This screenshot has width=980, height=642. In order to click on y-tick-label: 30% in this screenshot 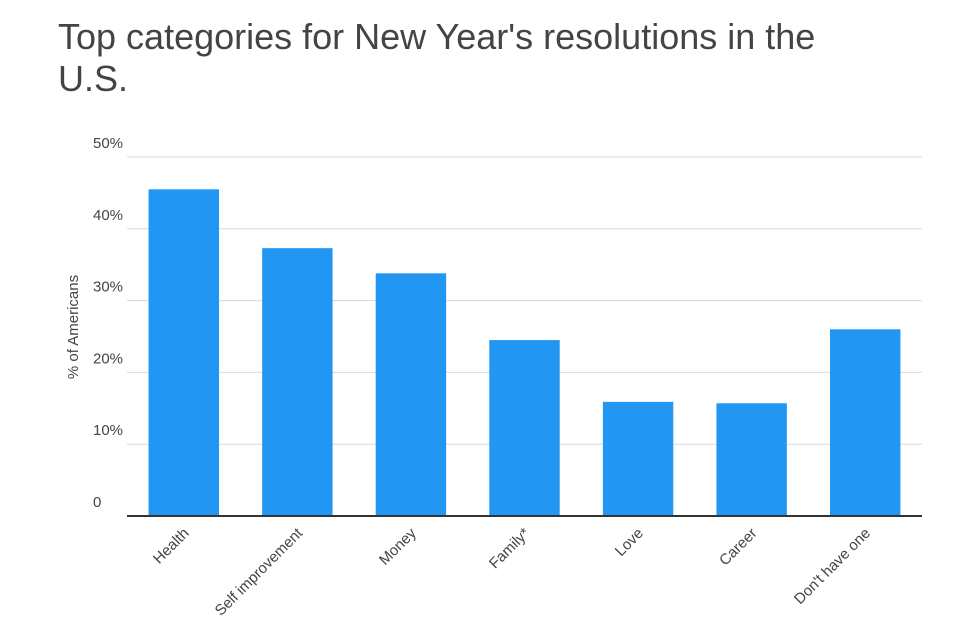, I will do `click(108, 287)`.